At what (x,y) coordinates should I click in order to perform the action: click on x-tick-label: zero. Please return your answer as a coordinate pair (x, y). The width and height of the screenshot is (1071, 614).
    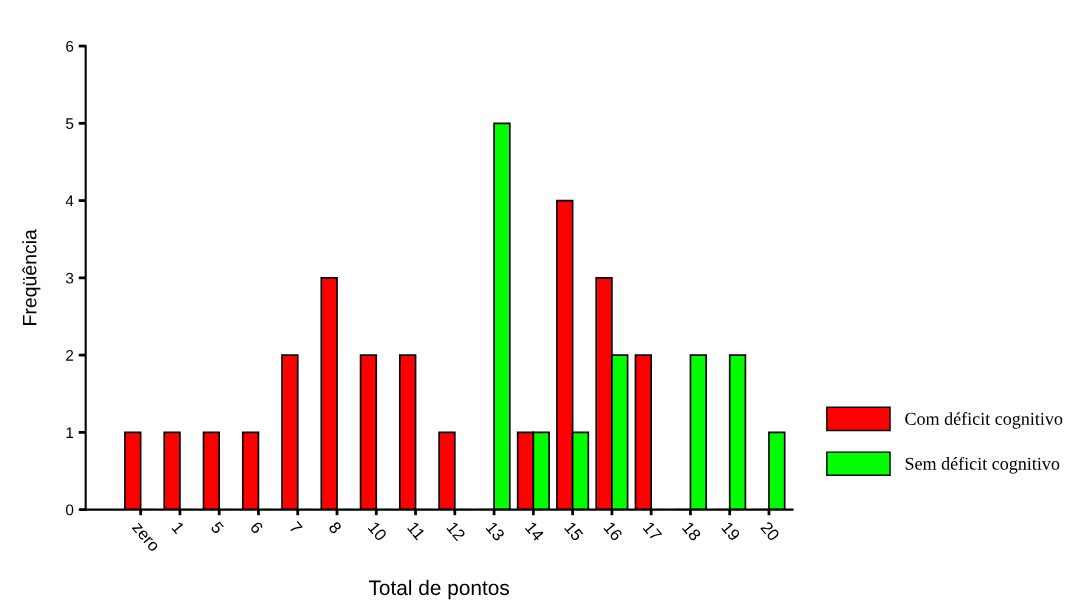
    Looking at the image, I should click on (145, 537).